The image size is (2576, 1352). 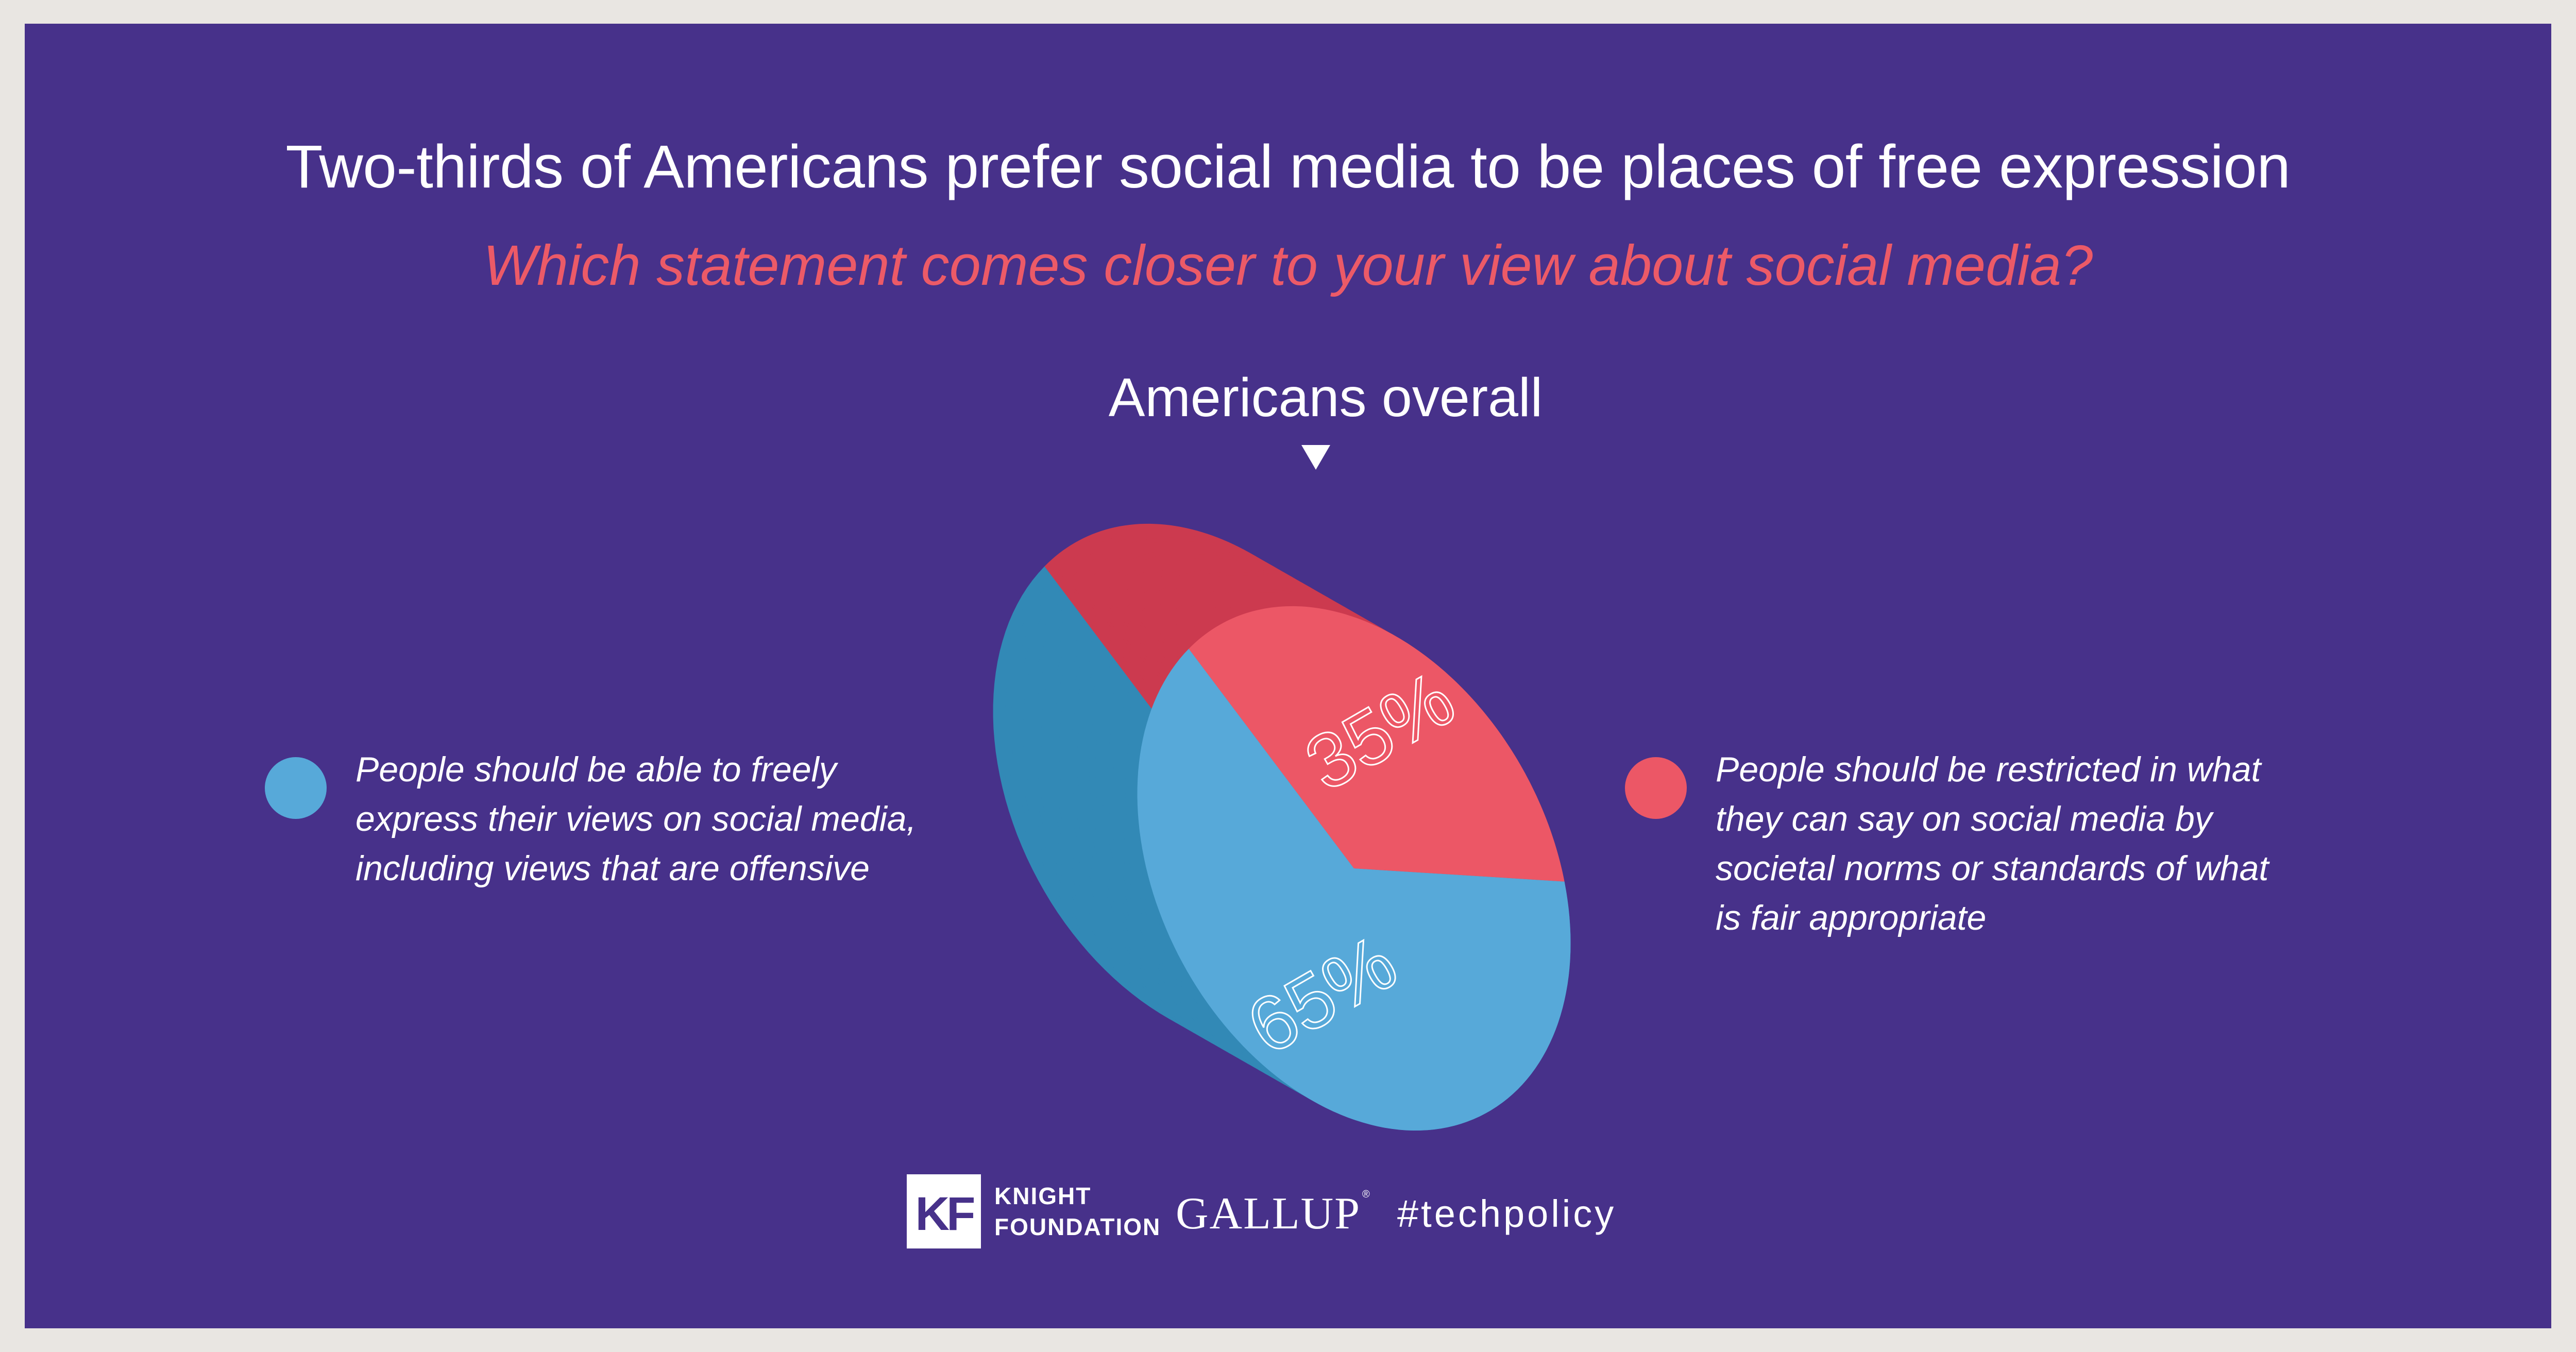 What do you see at coordinates (1325, 398) in the screenshot?
I see `pie-group-label: Americans overall` at bounding box center [1325, 398].